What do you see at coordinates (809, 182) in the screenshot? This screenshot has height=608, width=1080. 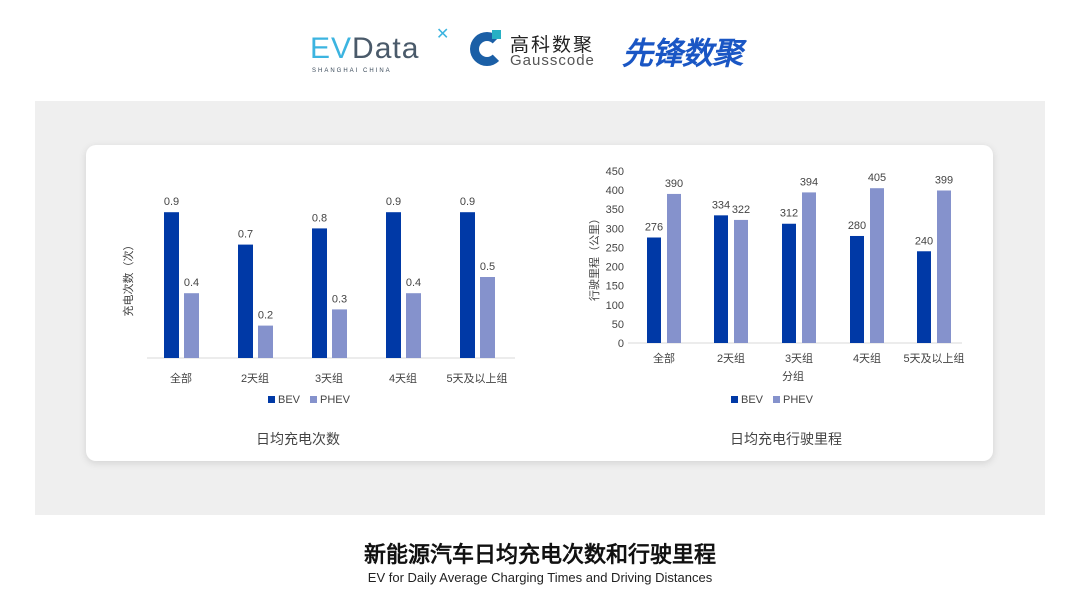 I see `data-label: 394` at bounding box center [809, 182].